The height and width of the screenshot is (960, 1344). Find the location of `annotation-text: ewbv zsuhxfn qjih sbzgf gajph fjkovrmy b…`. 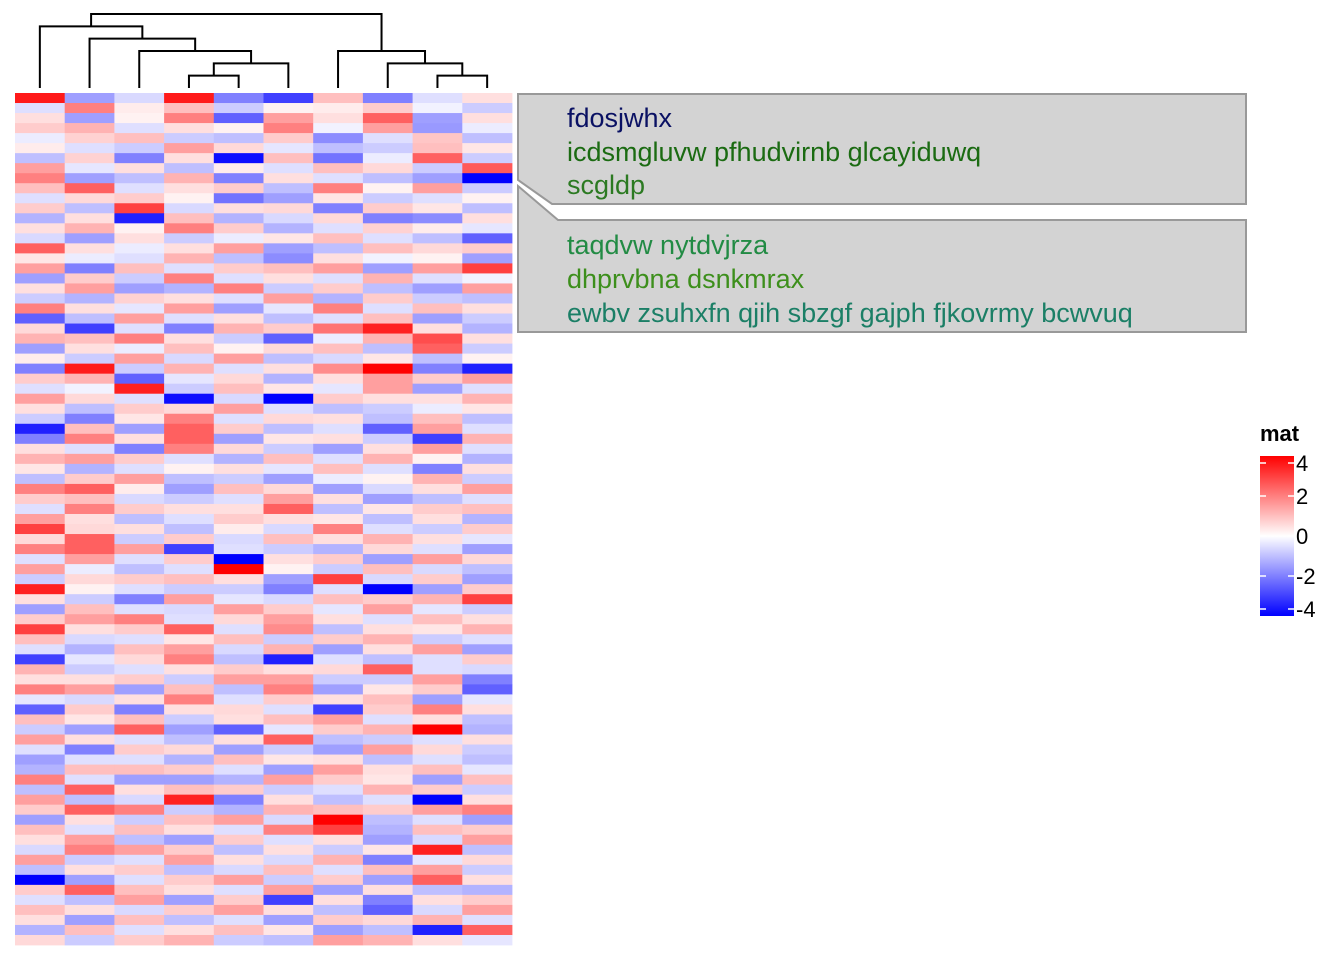

annotation-text: ewbv zsuhxfn qjih sbzgf gajph fjkovrmy b… is located at coordinates (850, 313).